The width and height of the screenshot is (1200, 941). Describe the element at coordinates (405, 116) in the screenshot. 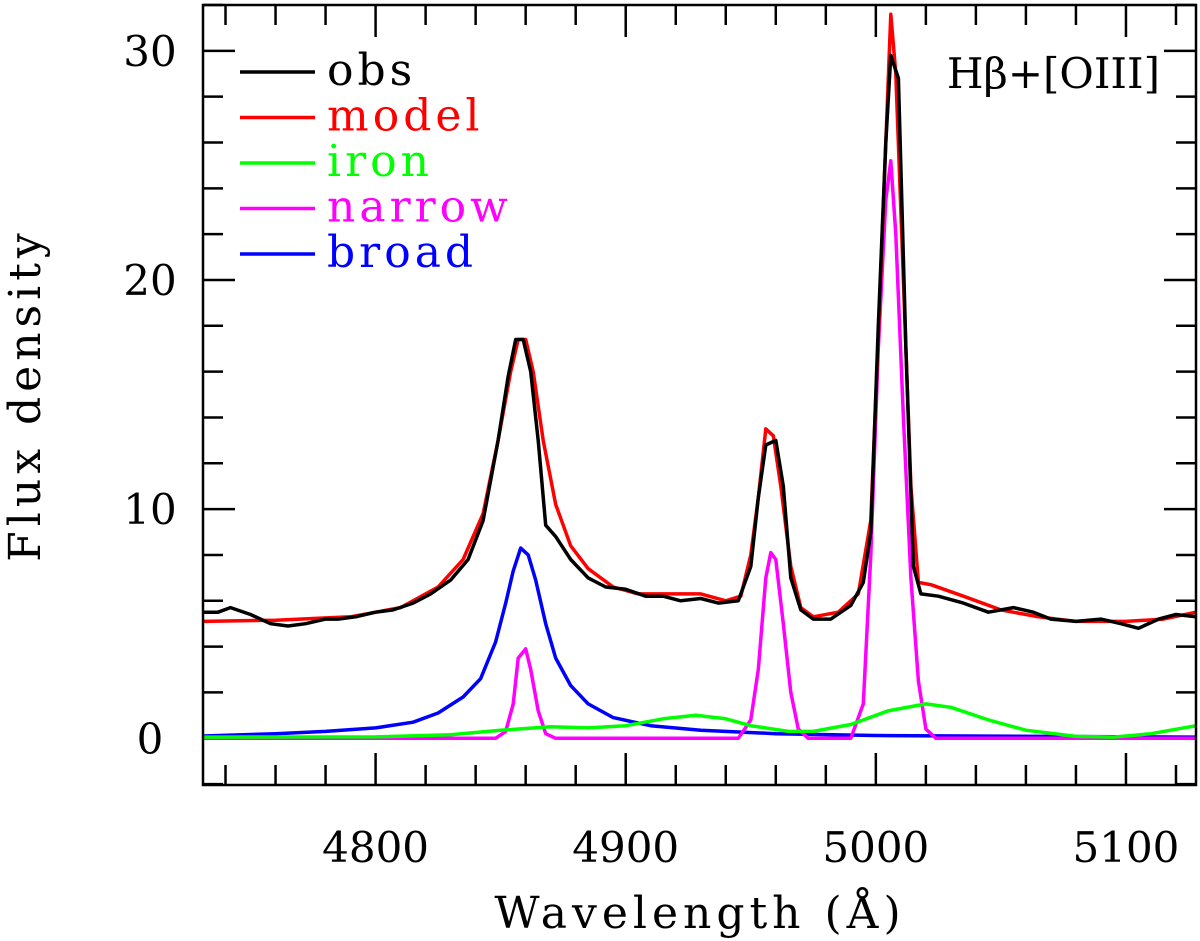

I see `legend-label-model: model` at that location.